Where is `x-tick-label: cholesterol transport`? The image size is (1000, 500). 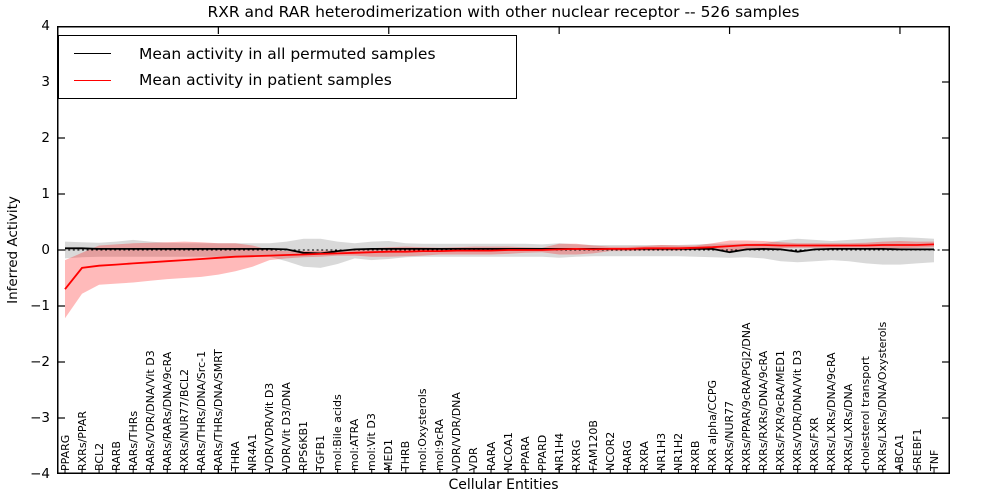
x-tick-label: cholesterol transport is located at coordinates (866, 413).